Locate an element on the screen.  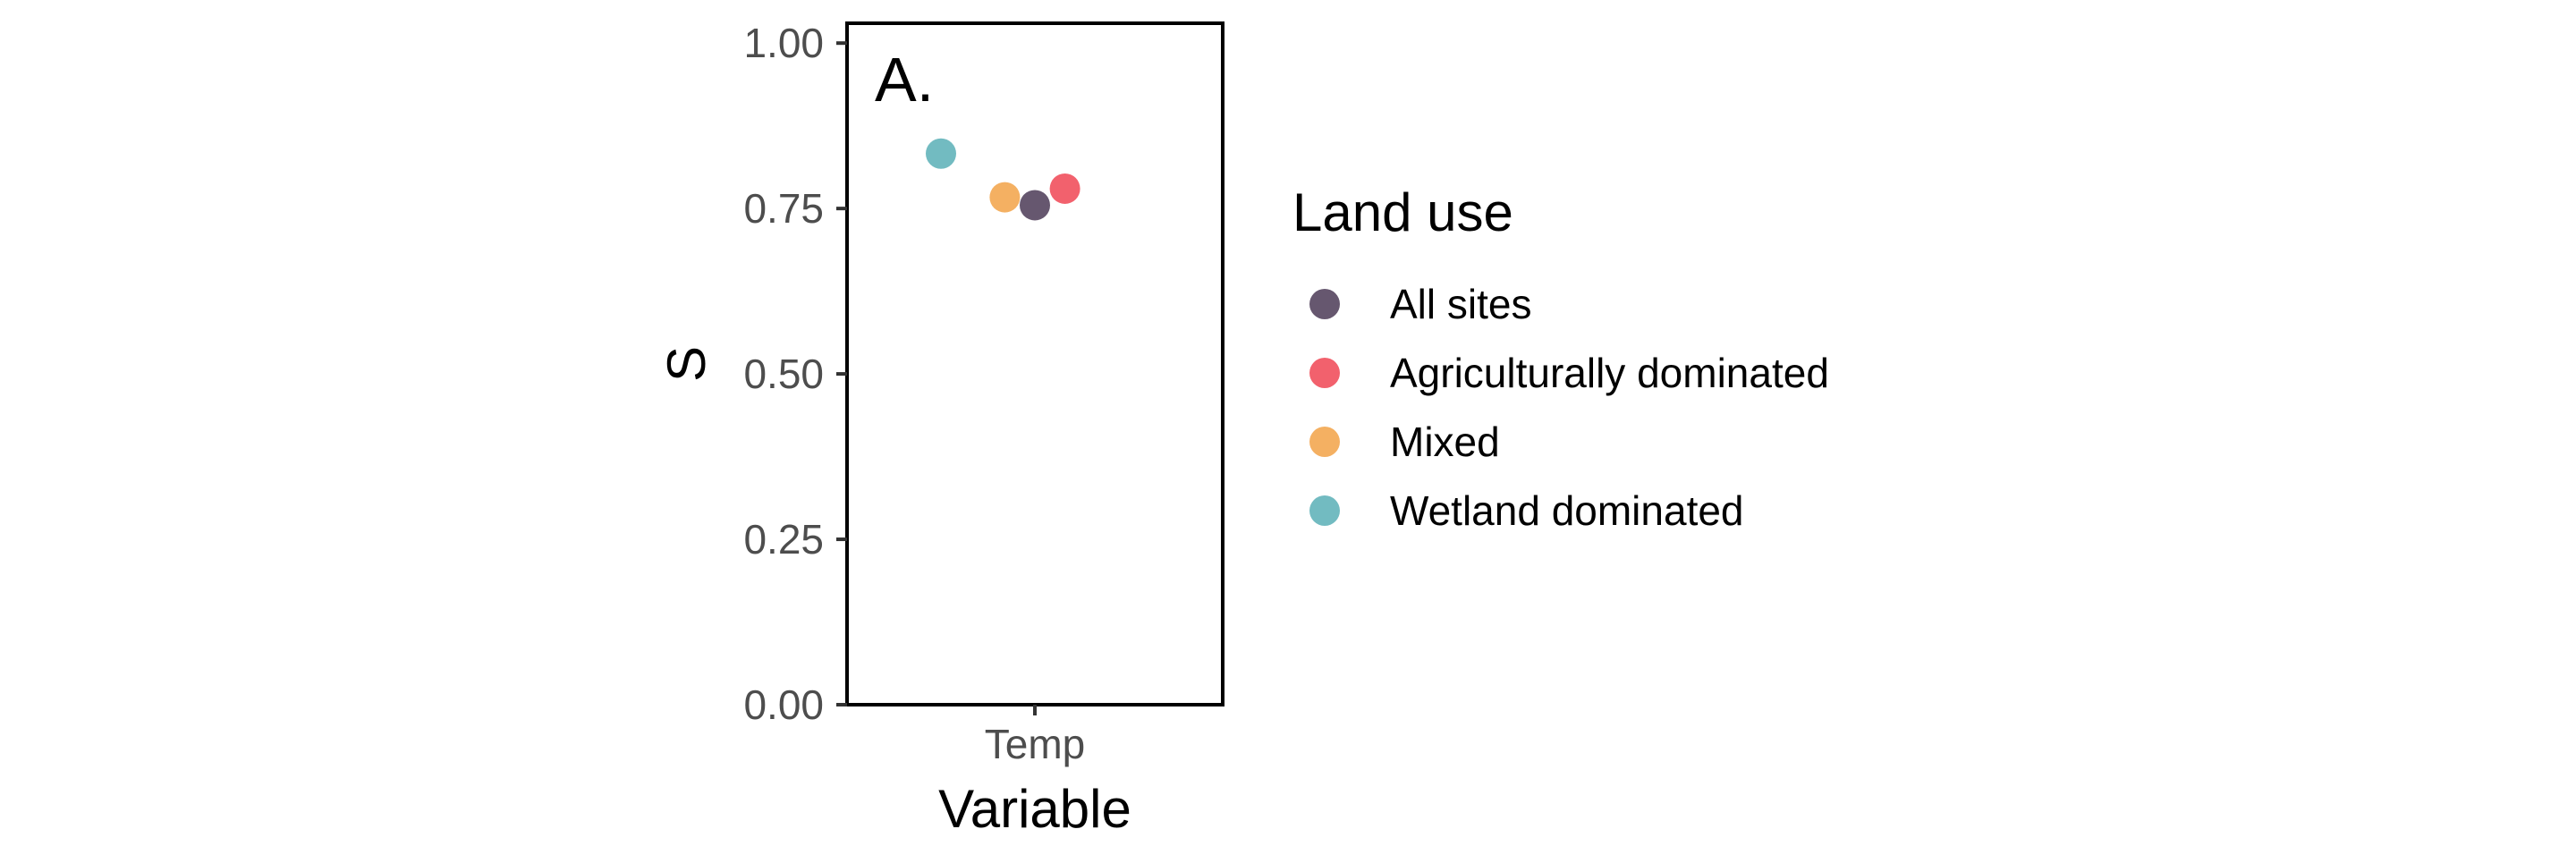
plot-panel is located at coordinates (1034, 363).